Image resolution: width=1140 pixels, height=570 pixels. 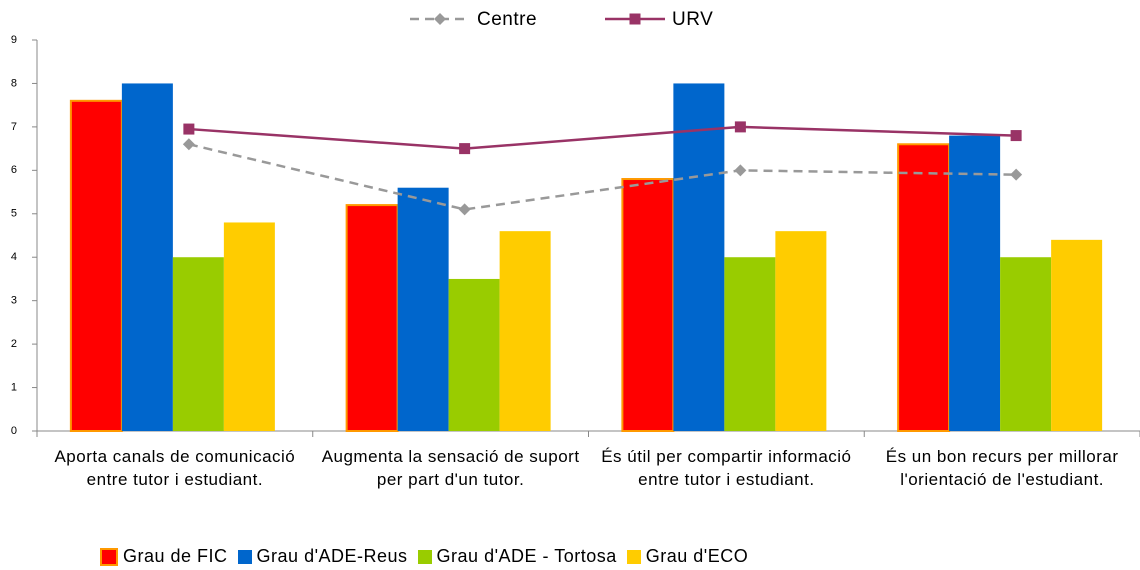 I want to click on legend-label: Centre, so click(x=507, y=19).